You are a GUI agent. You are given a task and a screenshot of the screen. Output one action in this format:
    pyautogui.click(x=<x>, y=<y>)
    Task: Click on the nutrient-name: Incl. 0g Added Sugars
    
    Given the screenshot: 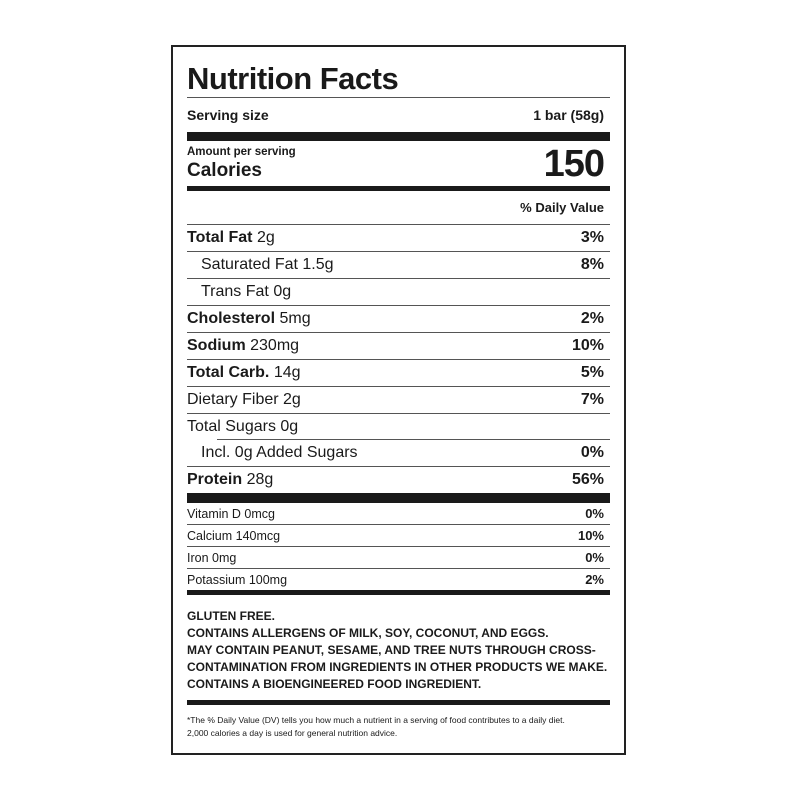 What is the action you would take?
    pyautogui.click(x=279, y=452)
    